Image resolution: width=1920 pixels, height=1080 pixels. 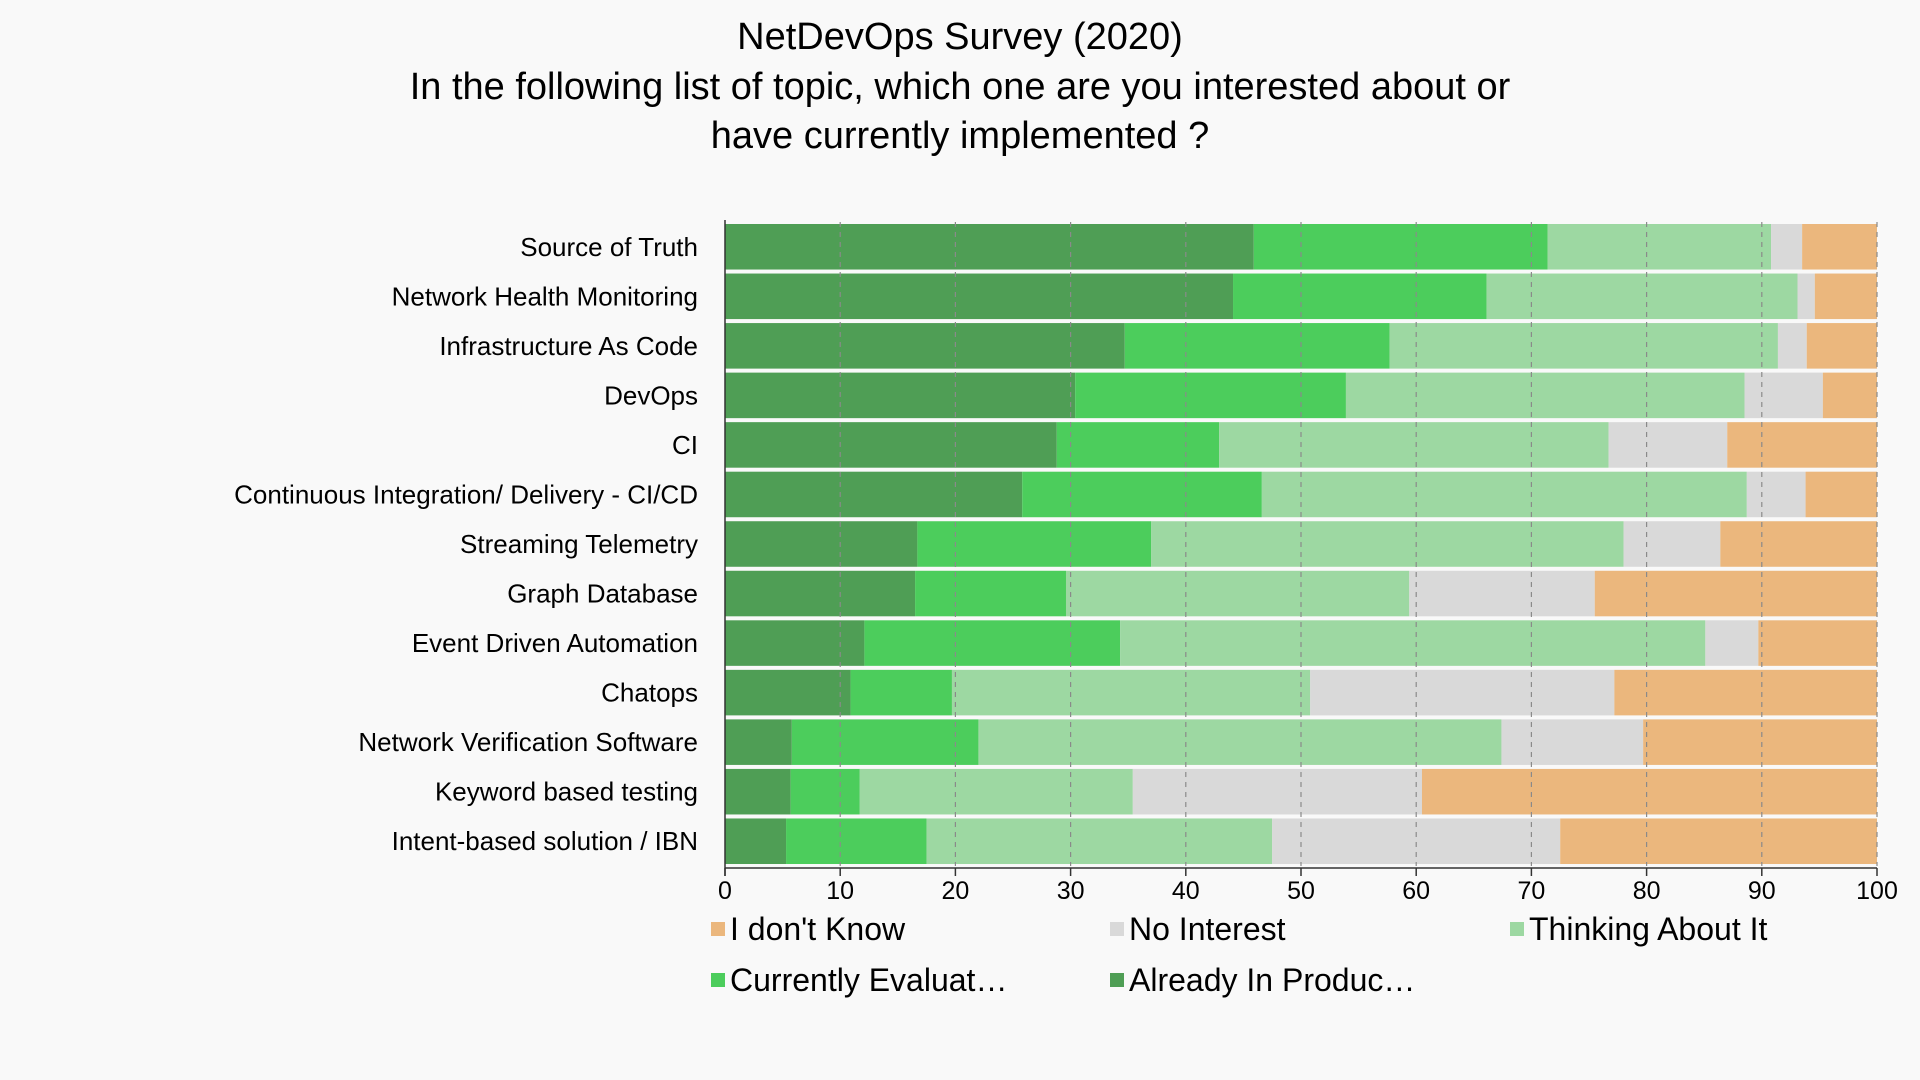 I want to click on bar-streaming-telemetry-thinking-about-it, so click(x=1387, y=544).